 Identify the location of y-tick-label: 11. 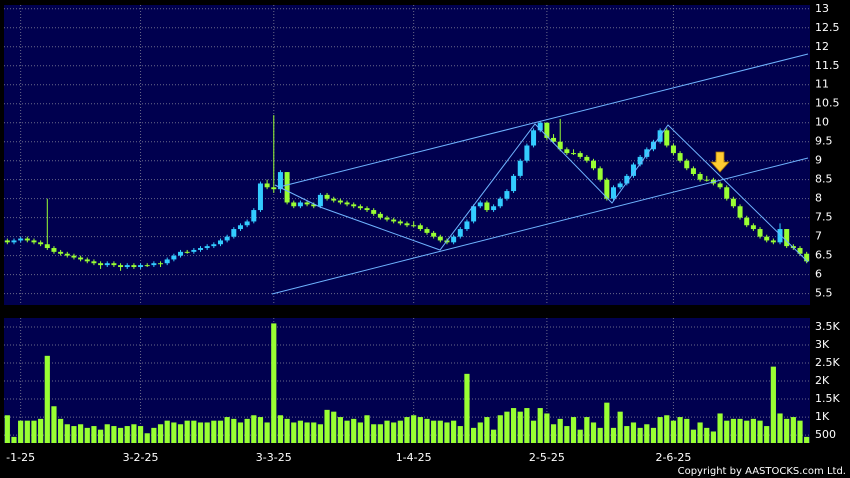
(822, 84).